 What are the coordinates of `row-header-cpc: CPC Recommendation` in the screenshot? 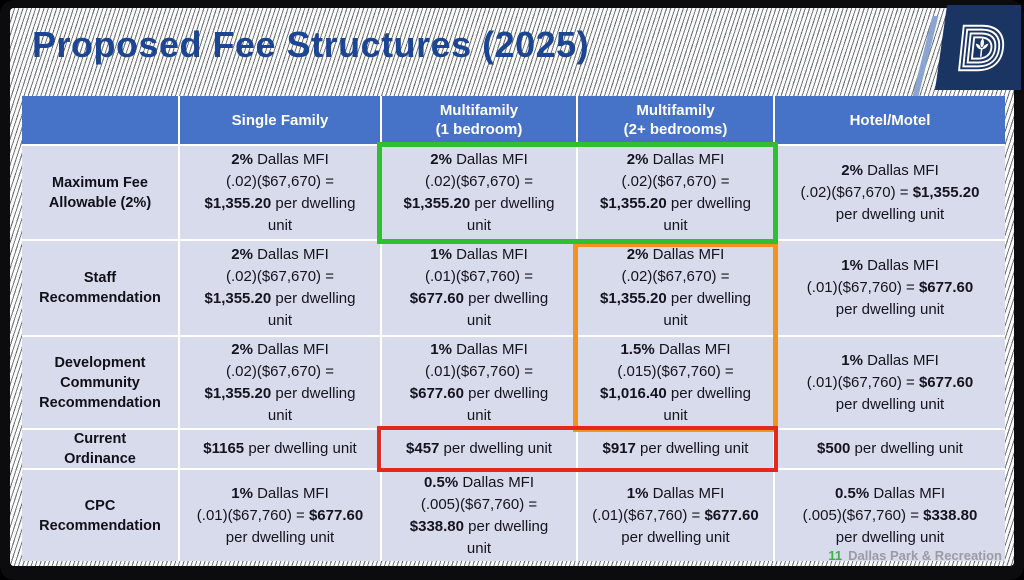 It's located at (100, 515).